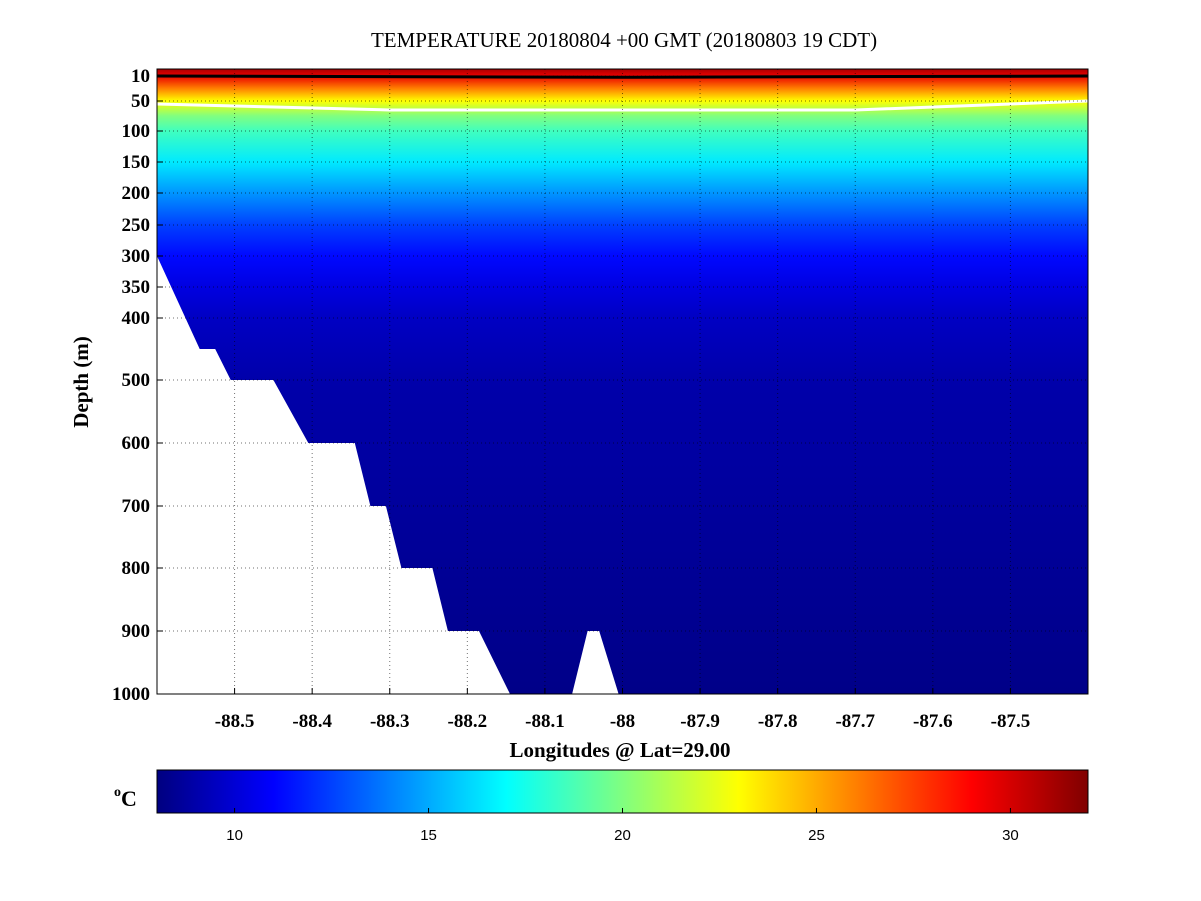  What do you see at coordinates (428, 835) in the screenshot?
I see `colorbar-tick-label: 15` at bounding box center [428, 835].